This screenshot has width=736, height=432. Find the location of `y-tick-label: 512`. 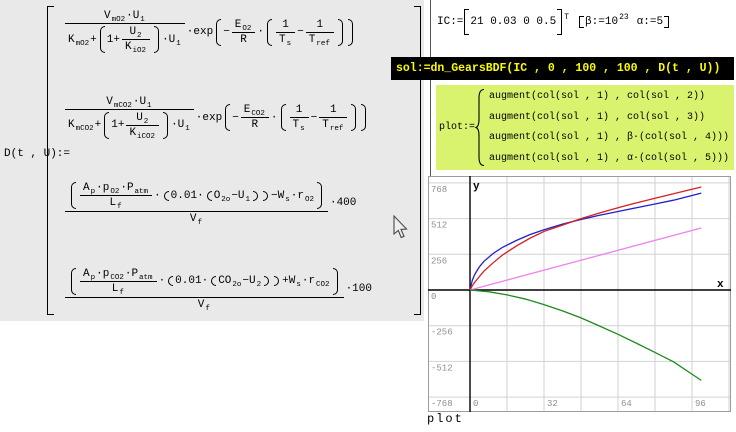

y-tick-label: 512 is located at coordinates (439, 226).